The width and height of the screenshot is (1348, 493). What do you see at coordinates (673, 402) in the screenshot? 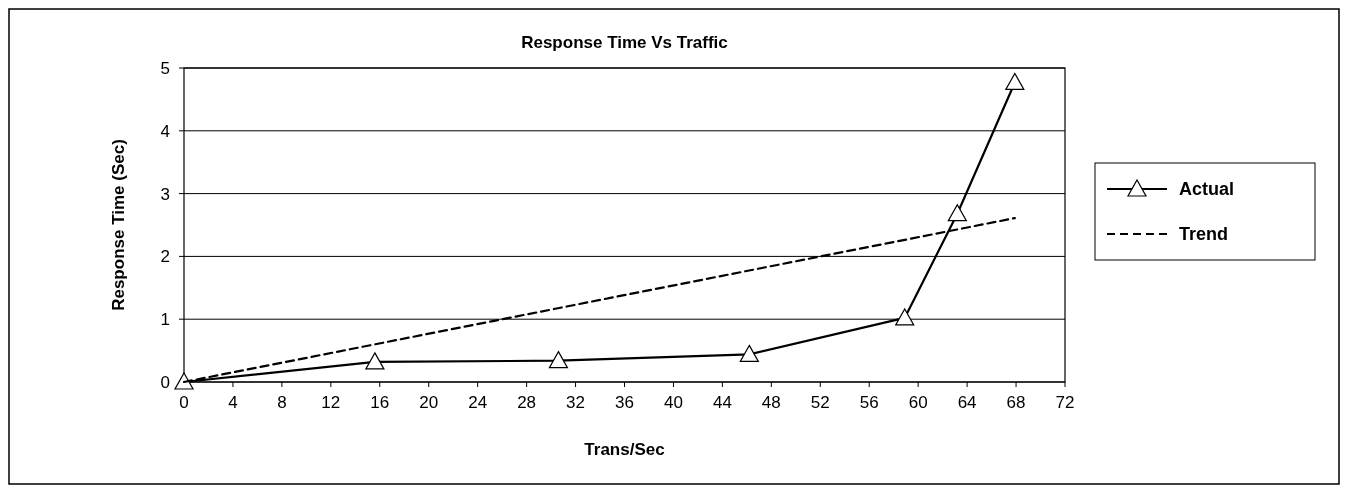
I see `x-tick-label: 40` at bounding box center [673, 402].